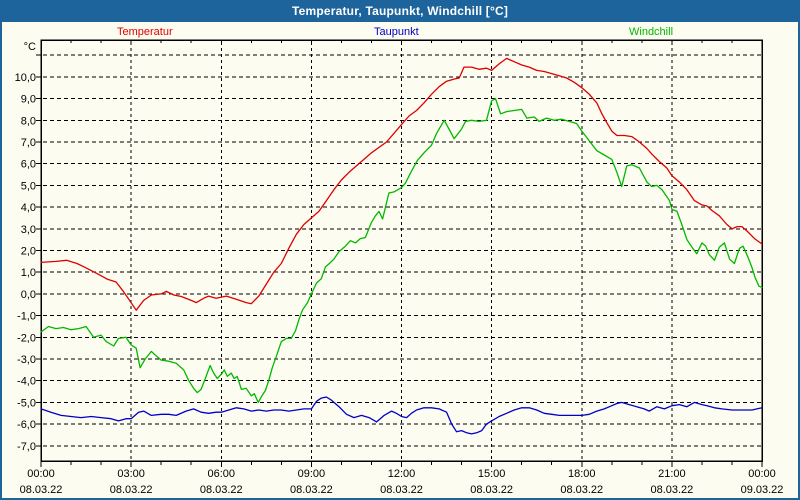 The image size is (800, 500). I want to click on x-time-label: 15:00, so click(492, 474).